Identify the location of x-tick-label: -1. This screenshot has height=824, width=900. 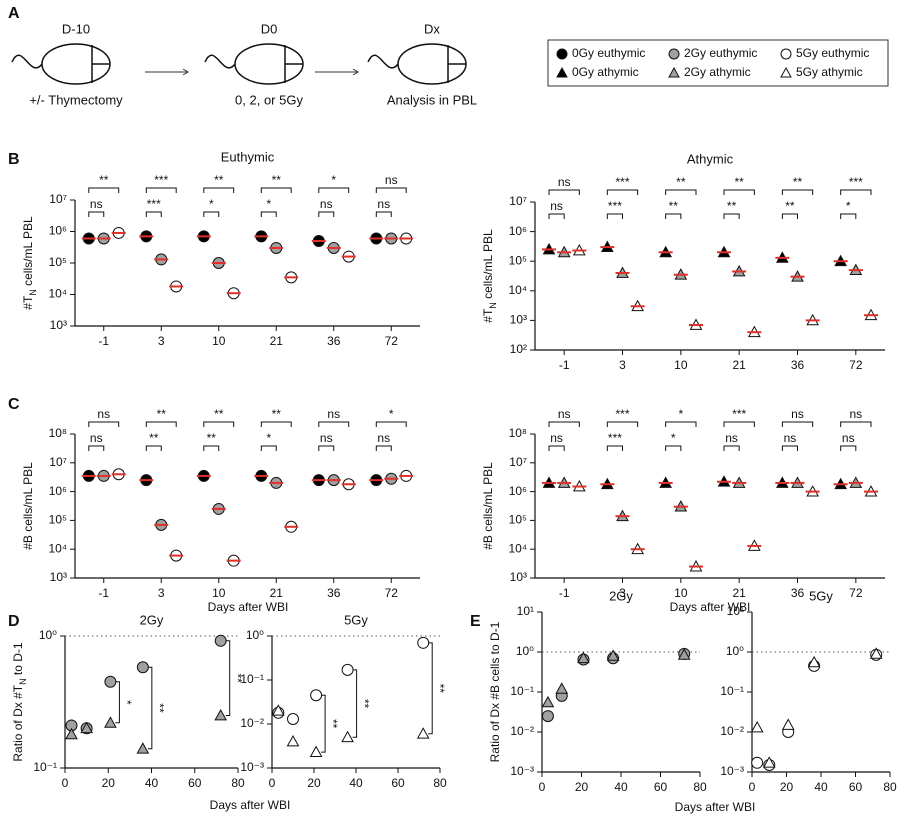
(103, 341).